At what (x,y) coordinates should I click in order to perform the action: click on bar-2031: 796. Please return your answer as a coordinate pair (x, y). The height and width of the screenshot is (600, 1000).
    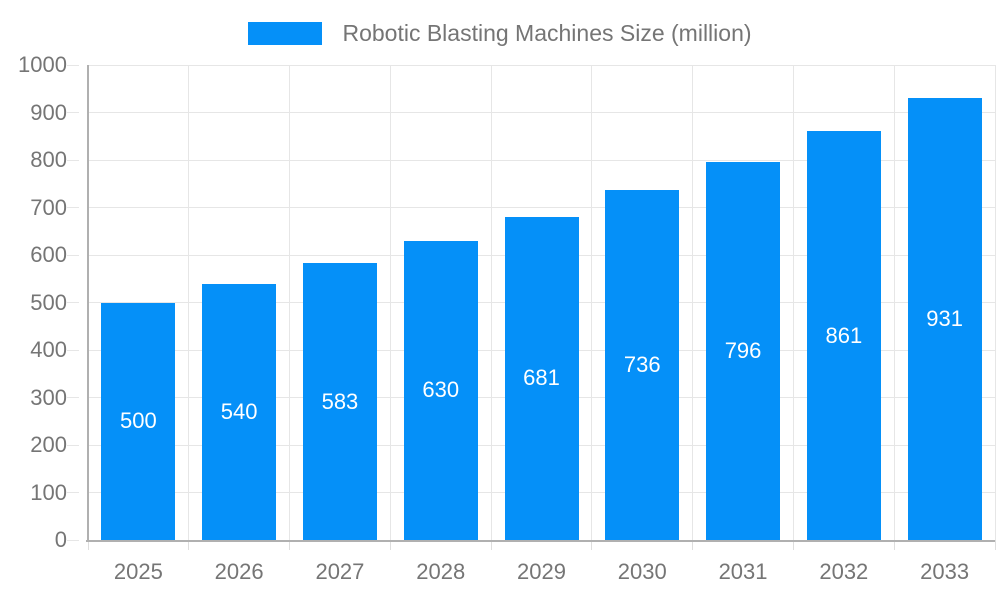
    Looking at the image, I should click on (743, 350).